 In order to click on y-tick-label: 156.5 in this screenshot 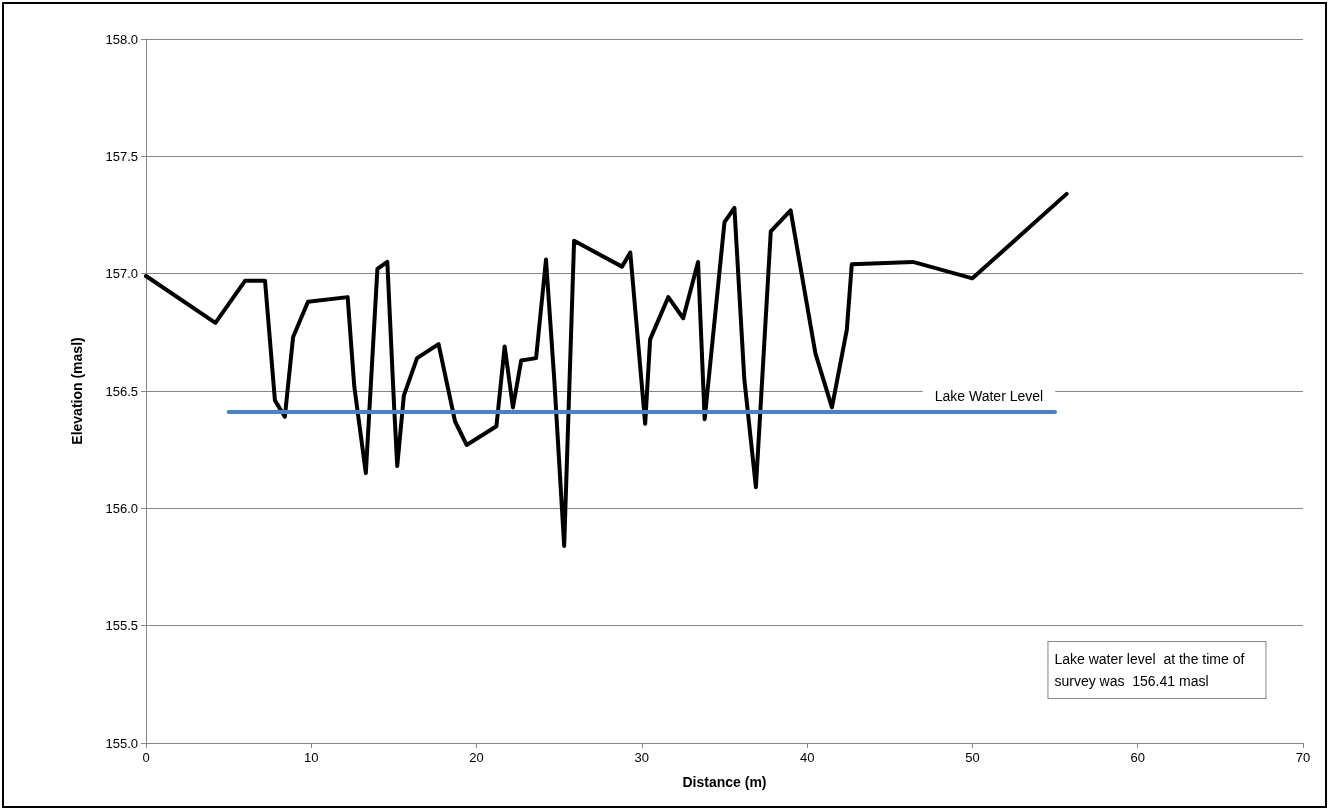, I will do `click(121, 391)`.